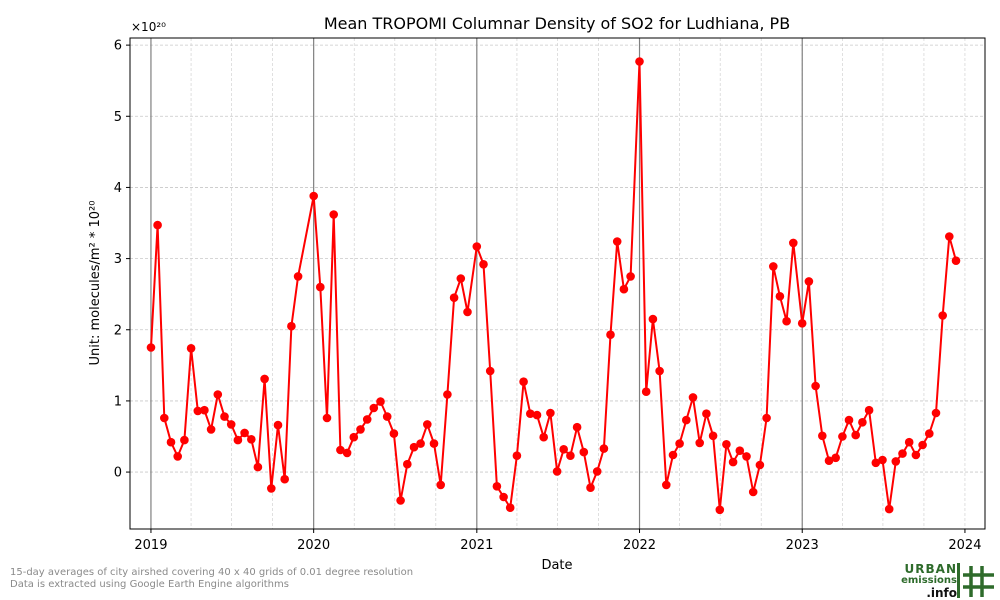  Describe the element at coordinates (118, 46) in the screenshot. I see `y-tick-label: 6` at that location.